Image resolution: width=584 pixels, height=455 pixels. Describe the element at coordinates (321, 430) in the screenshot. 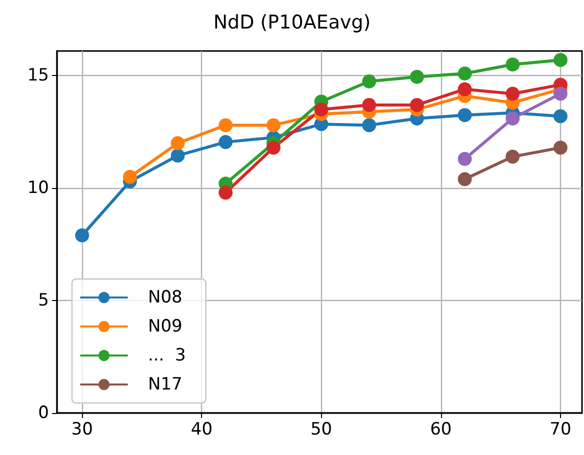

I see `x-tick-label: 50` at that location.